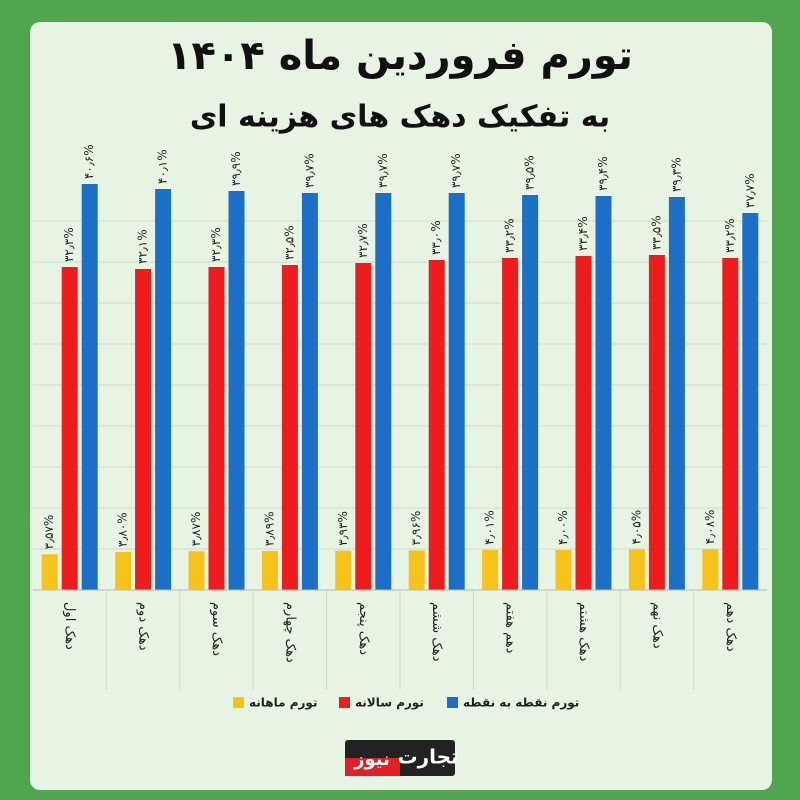 Image resolution: width=800 pixels, height=800 pixels. What do you see at coordinates (283, 703) in the screenshot?
I see `legend-label: تورم ماهانه` at bounding box center [283, 703].